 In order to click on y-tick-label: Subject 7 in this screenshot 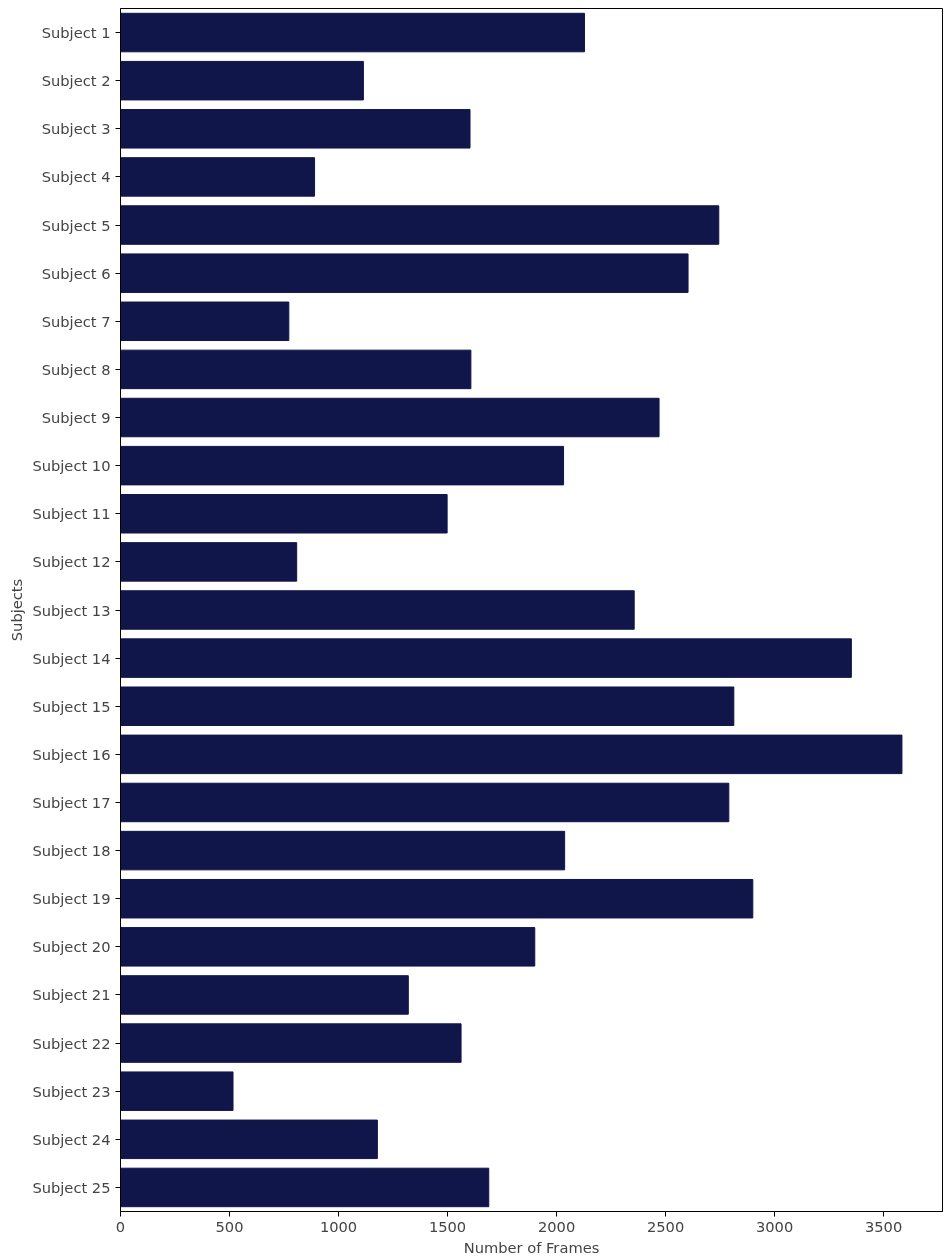, I will do `click(76, 321)`.